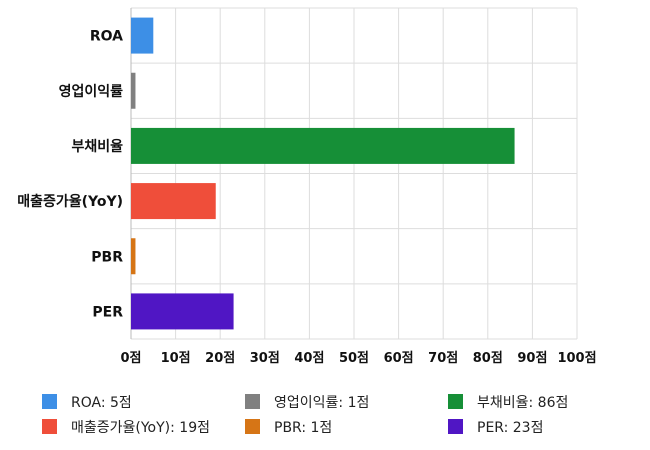 This screenshot has height=450, width=650. What do you see at coordinates (321, 403) in the screenshot?
I see `legend-label: 영업이익률: 1점` at bounding box center [321, 403].